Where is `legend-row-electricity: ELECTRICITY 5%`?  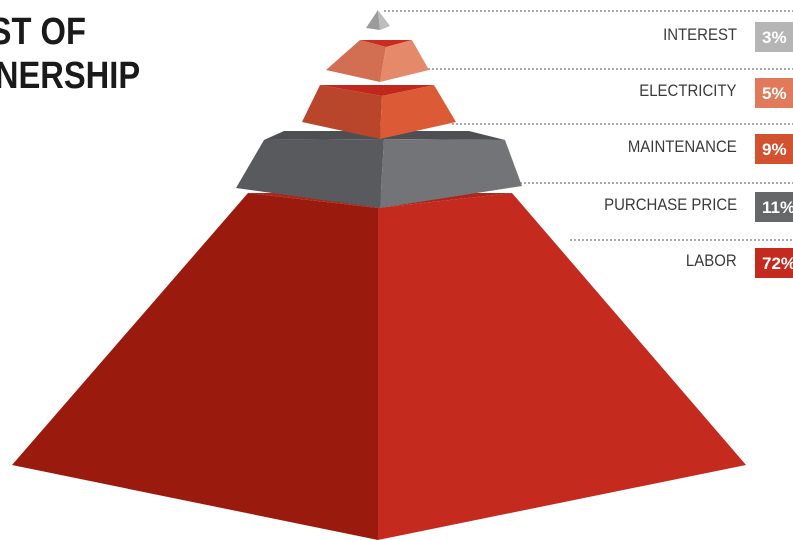
legend-row-electricity: ELECTRICITY 5% is located at coordinates (676, 93).